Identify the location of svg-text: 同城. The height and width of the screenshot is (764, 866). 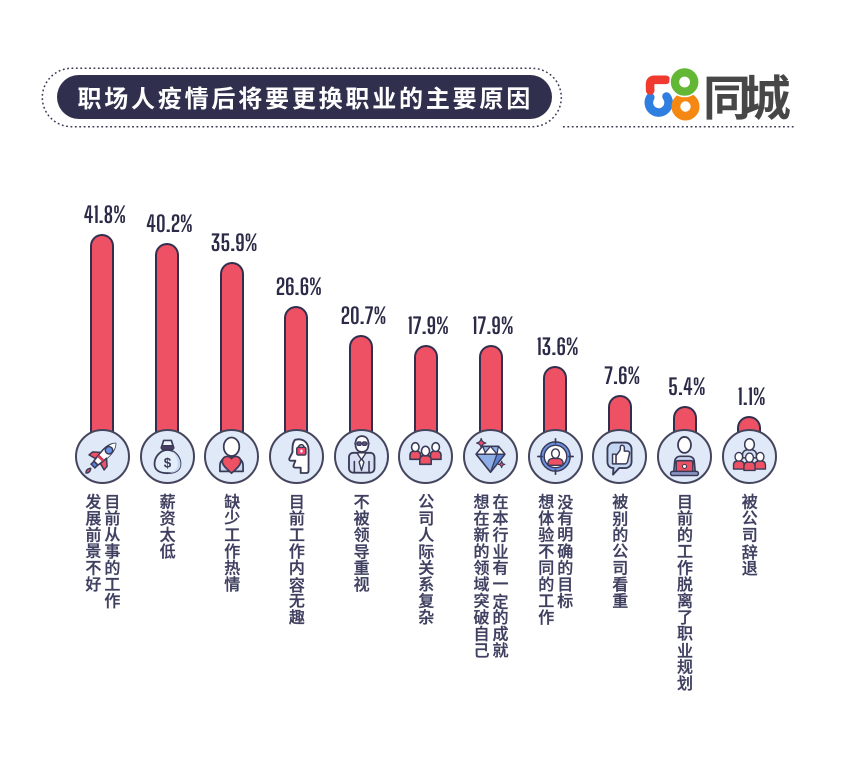
(747, 96).